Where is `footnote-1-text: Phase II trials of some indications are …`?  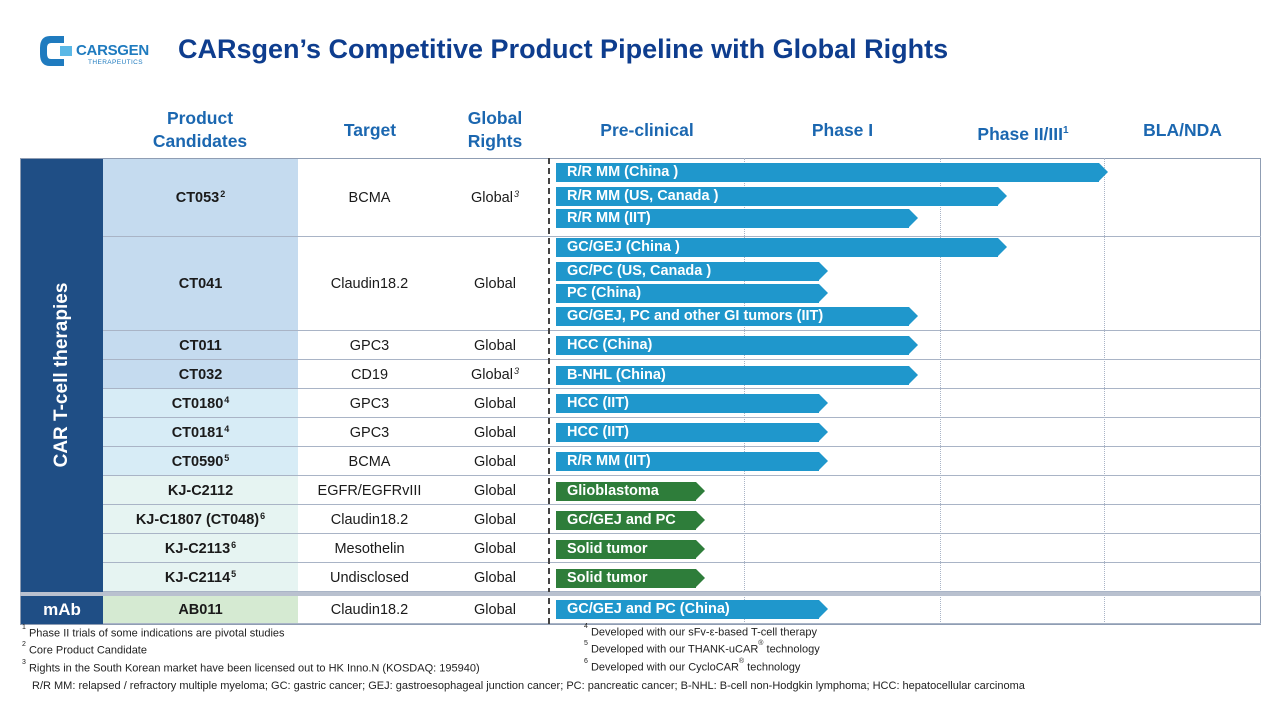 footnote-1-text: Phase II trials of some indications are … is located at coordinates (156, 633).